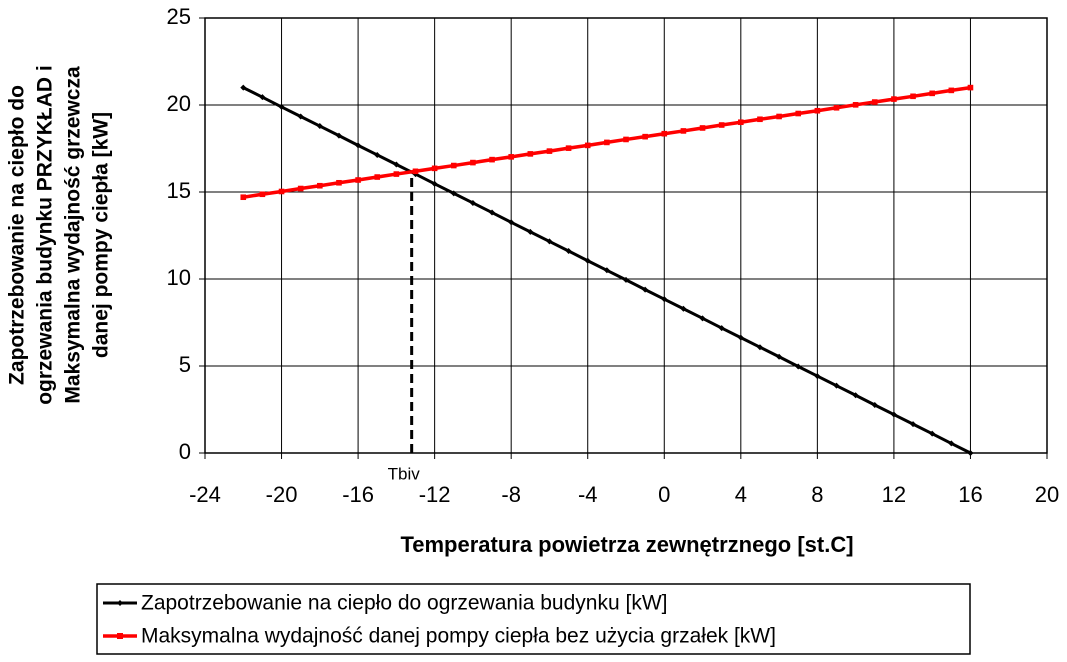  Describe the element at coordinates (45, 235) in the screenshot. I see `y-axis-title: ogrzewania budynku PRZYKŁAD i` at that location.